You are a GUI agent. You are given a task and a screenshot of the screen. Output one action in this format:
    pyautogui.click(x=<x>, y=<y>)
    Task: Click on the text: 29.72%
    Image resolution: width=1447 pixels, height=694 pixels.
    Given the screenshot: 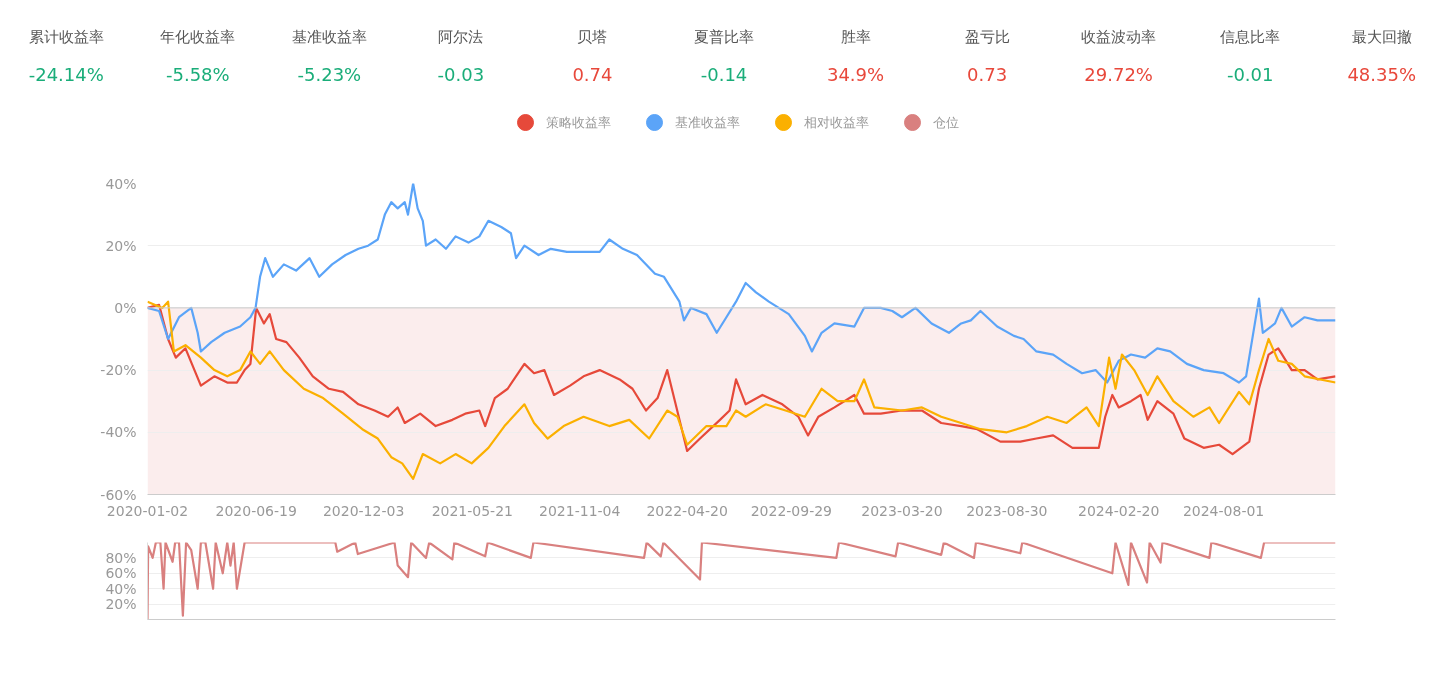 What is the action you would take?
    pyautogui.click(x=1118, y=74)
    